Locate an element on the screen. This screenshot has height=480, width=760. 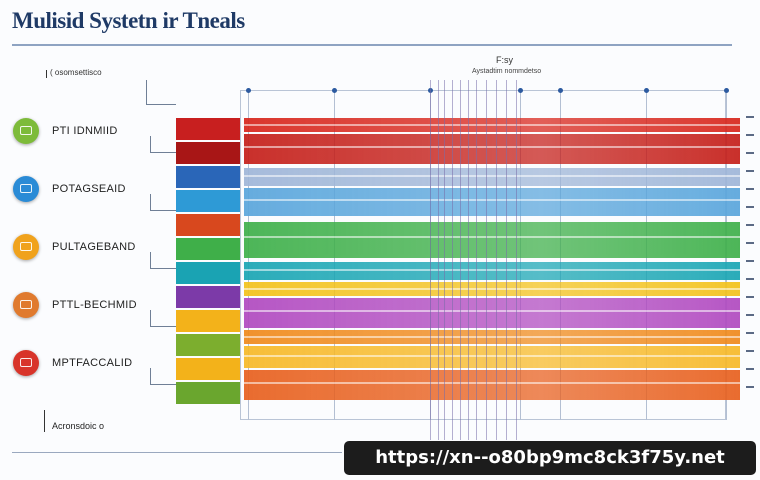
top-annotation: ( osomsettisco is located at coordinates (76, 72).